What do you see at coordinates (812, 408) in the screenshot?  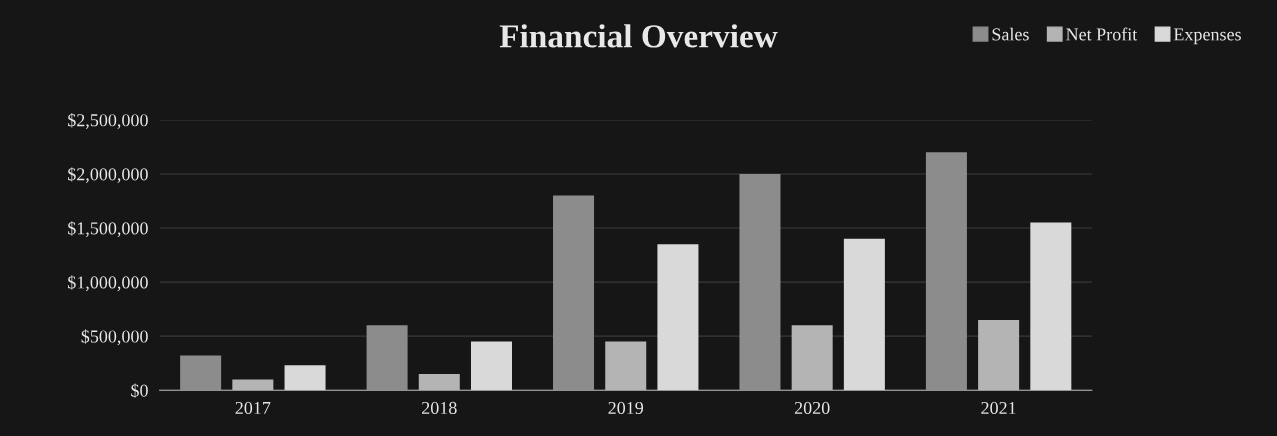 I see `x-tick-label: 2020` at bounding box center [812, 408].